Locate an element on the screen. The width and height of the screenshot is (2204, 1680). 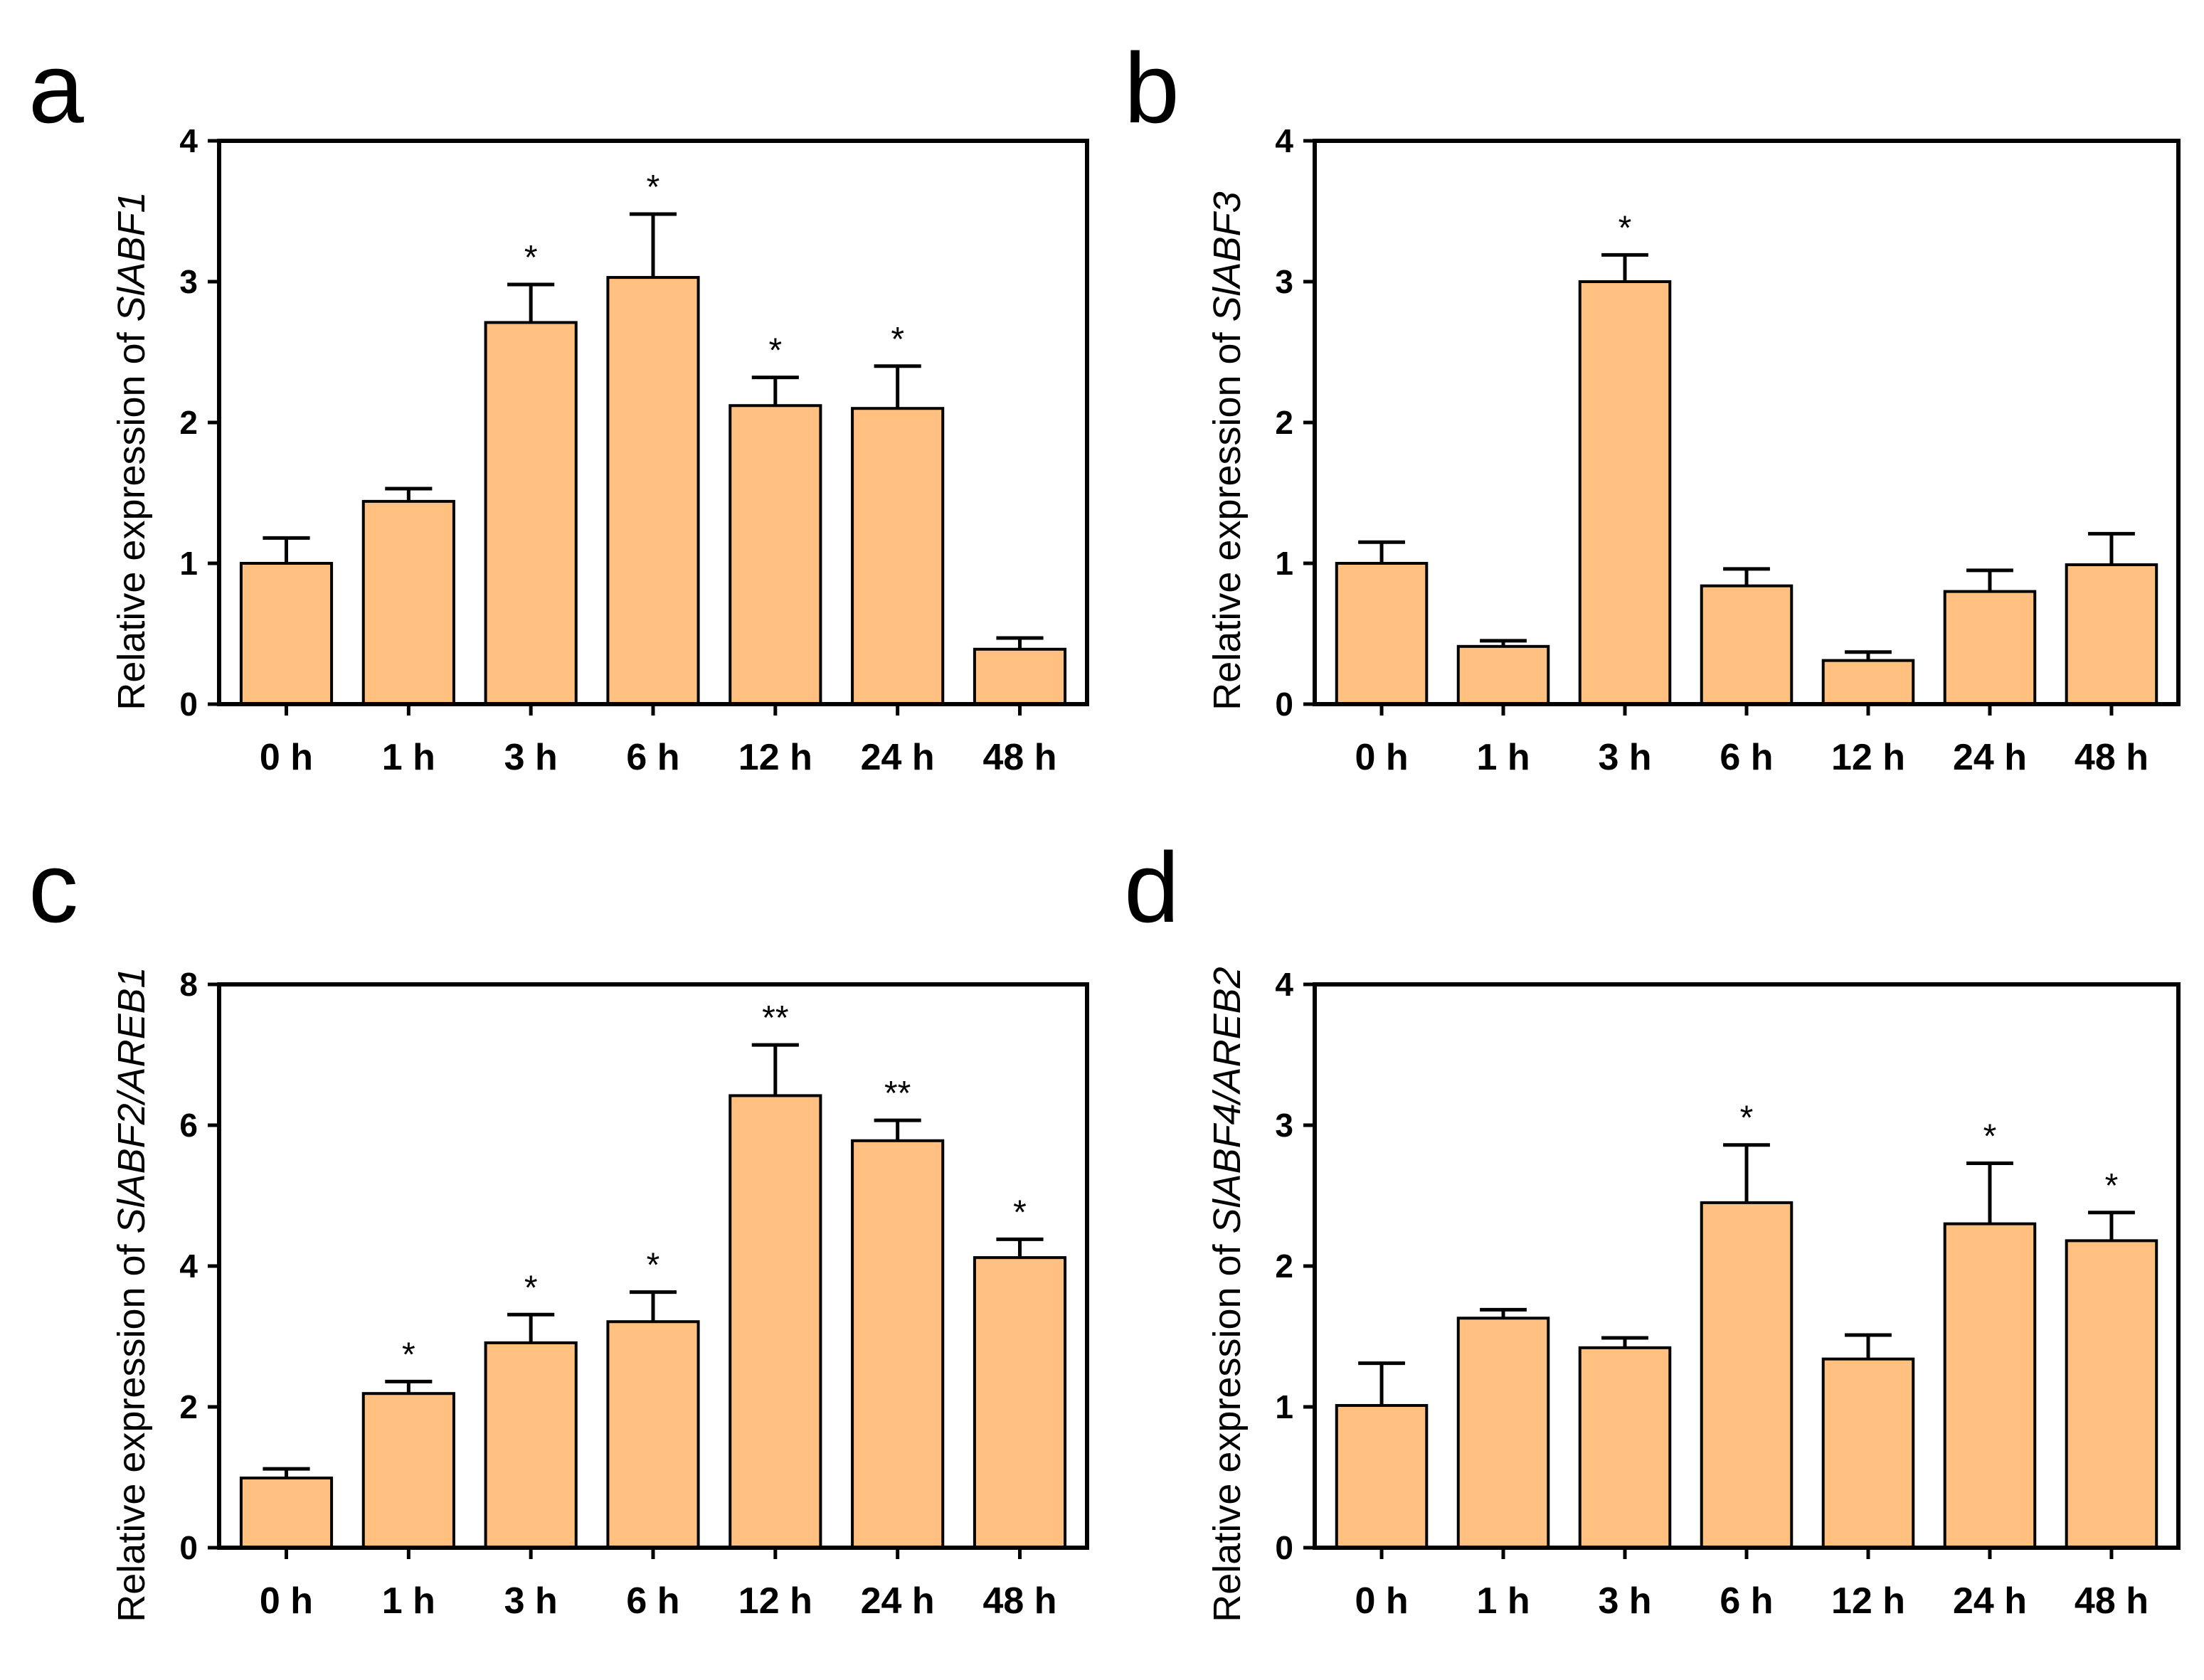
y-axis-label: Relative expression of SlABF2/AREB1 is located at coordinates (131, 1294).